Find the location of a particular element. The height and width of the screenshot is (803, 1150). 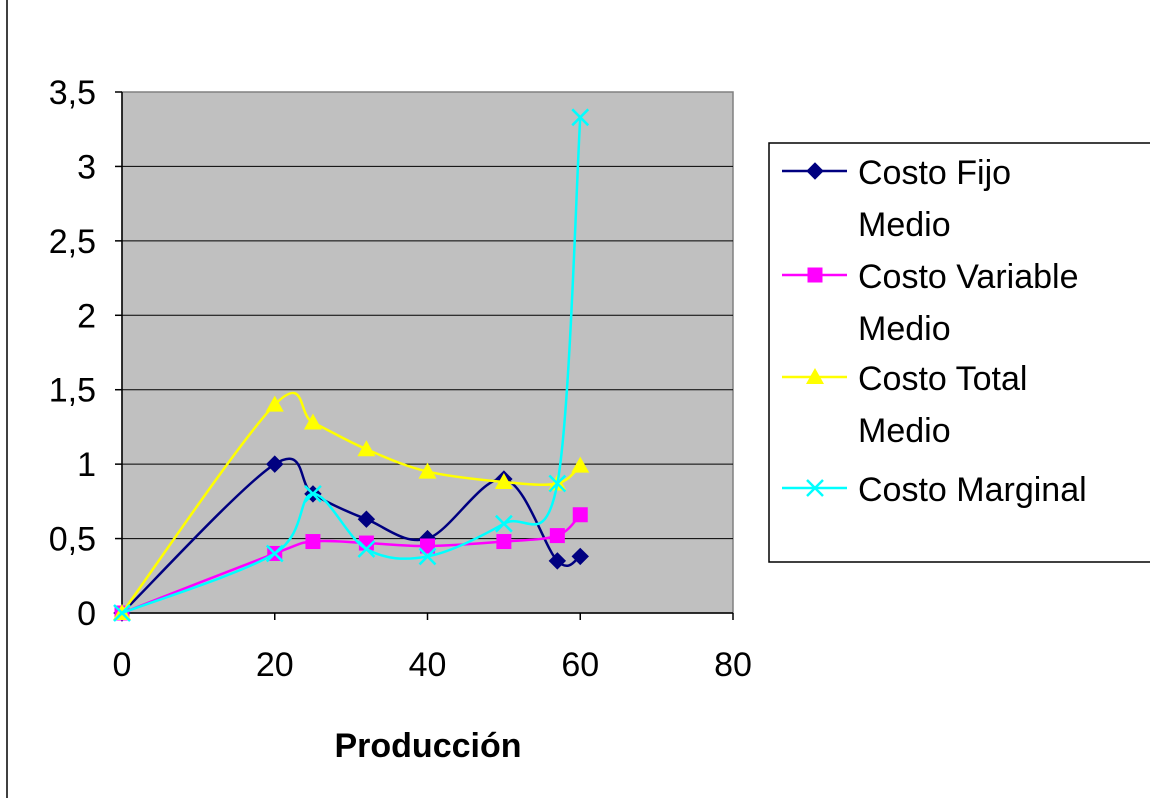

series-line is located at coordinates (351, 564).